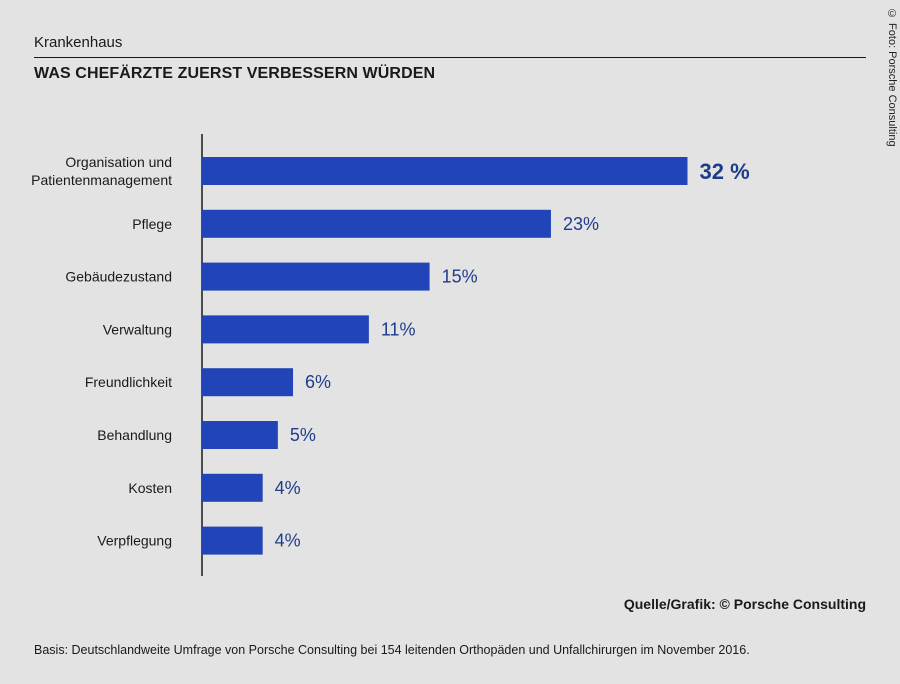 This screenshot has width=900, height=684. Describe the element at coordinates (235, 73) in the screenshot. I see `chart-title: WAS CHEFÄRZTE ZUERST VERBESSERN WÜRDEN` at that location.